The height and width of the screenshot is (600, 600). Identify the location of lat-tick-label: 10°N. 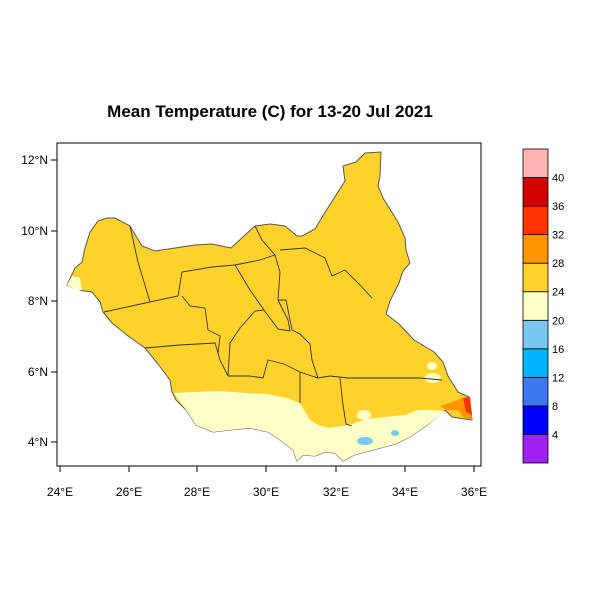
(34, 231).